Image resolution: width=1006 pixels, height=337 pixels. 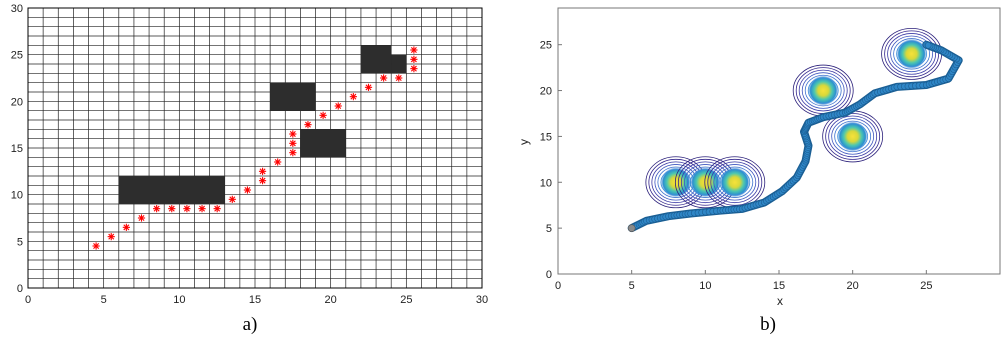 What do you see at coordinates (262, 124) in the screenshot?
I see `panel-a-obstacles` at bounding box center [262, 124].